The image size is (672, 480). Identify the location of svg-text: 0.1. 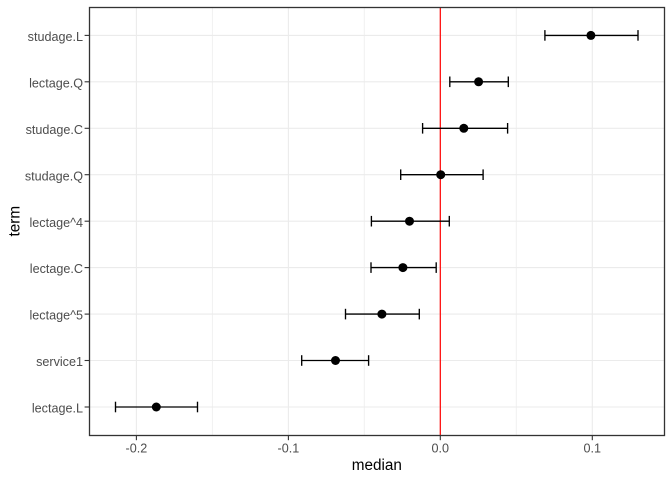
(593, 449).